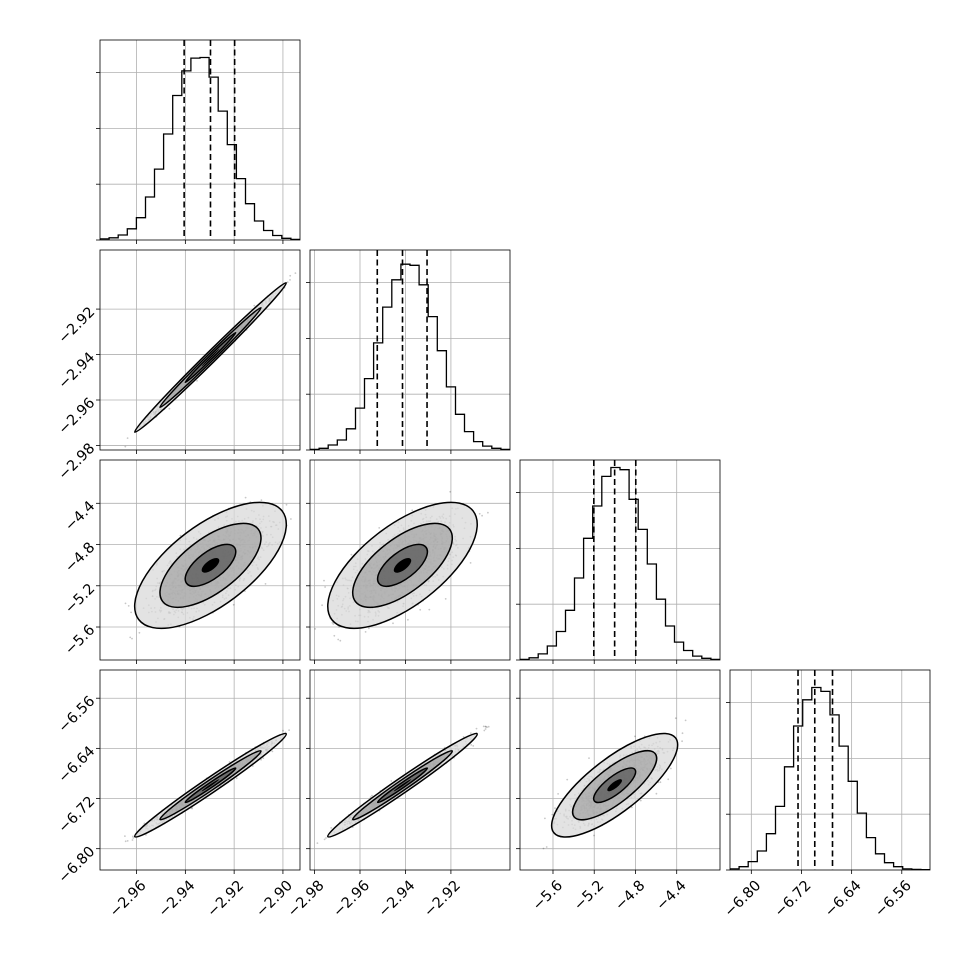  Describe the element at coordinates (80, 599) in the screenshot. I see `y-tick-label: −5.2` at that location.